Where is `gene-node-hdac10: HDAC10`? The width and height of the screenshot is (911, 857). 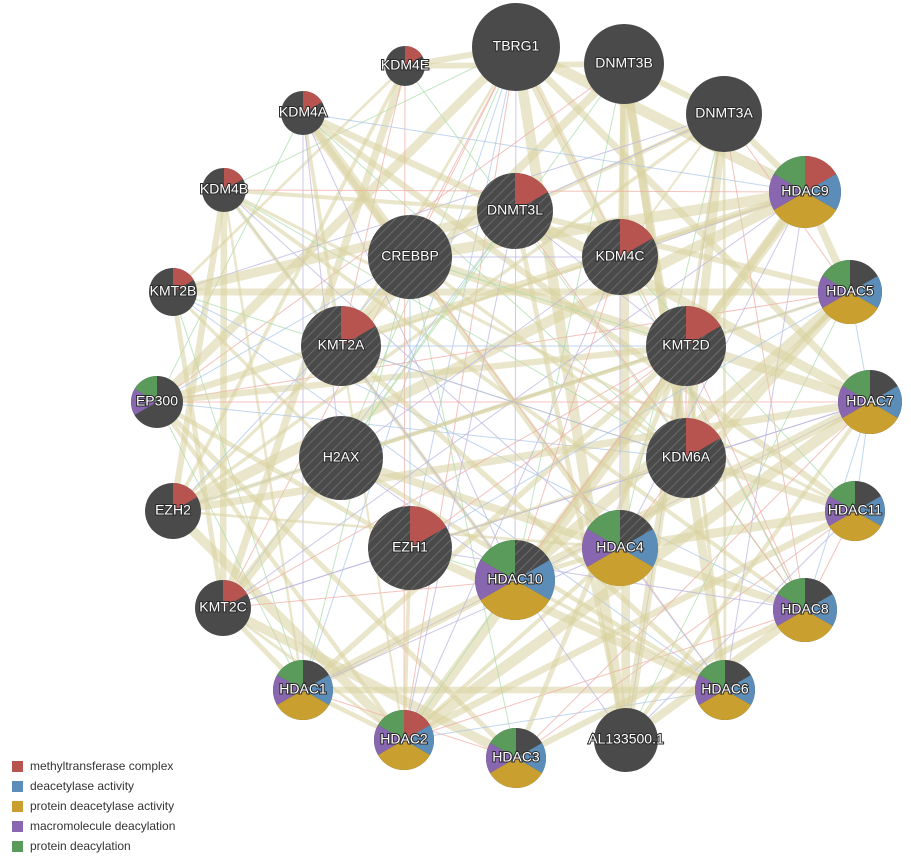 gene-node-hdac10: HDAC10 is located at coordinates (515, 580).